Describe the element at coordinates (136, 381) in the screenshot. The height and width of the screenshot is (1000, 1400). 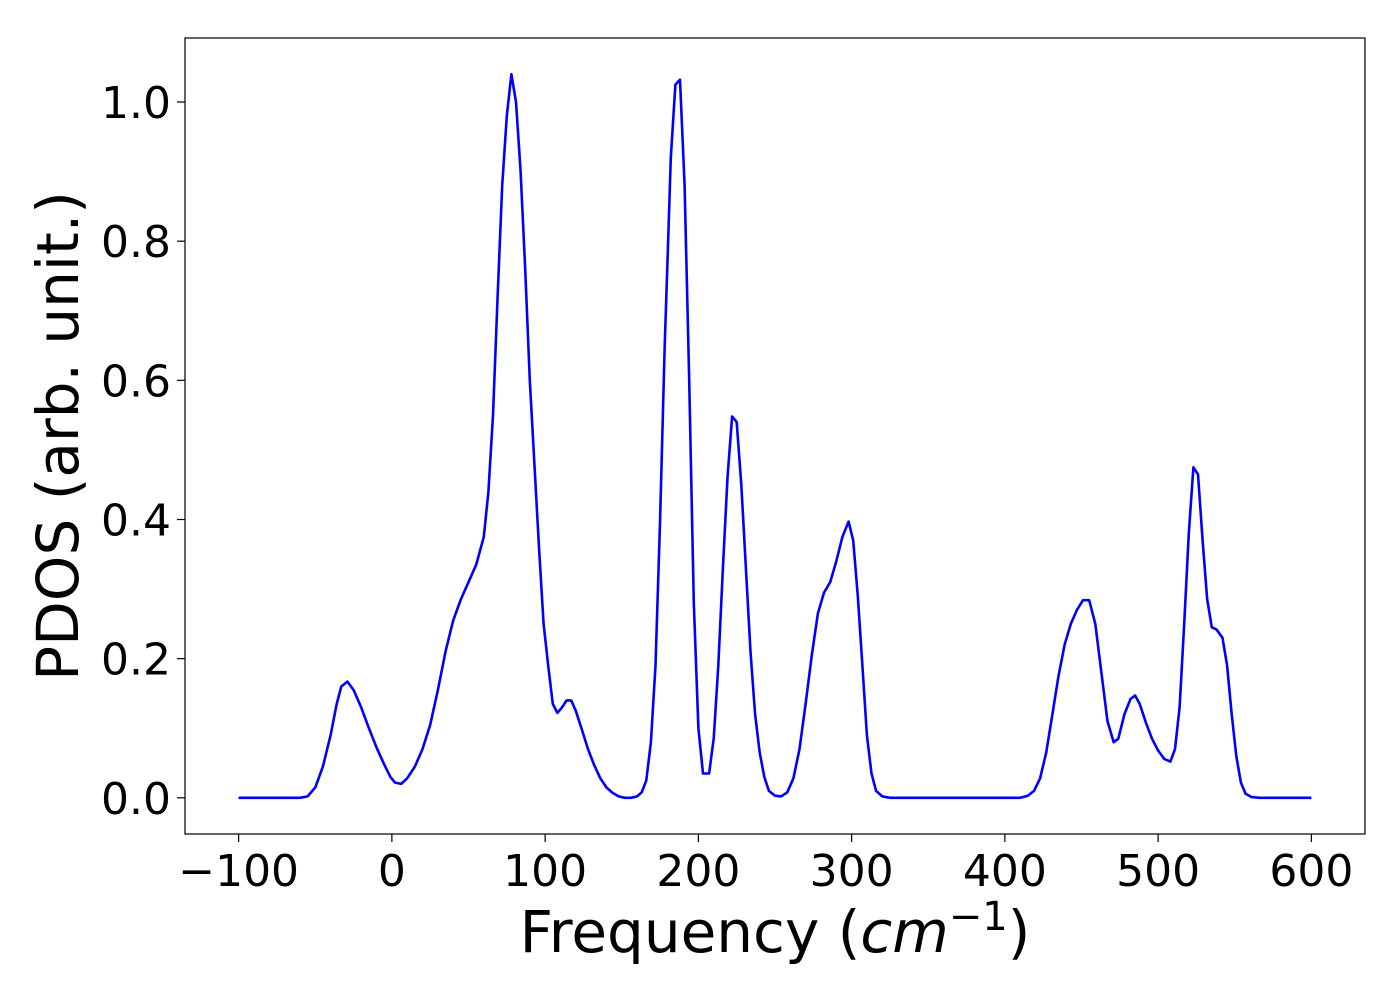
I see `y-tick-label: 0.6` at that location.